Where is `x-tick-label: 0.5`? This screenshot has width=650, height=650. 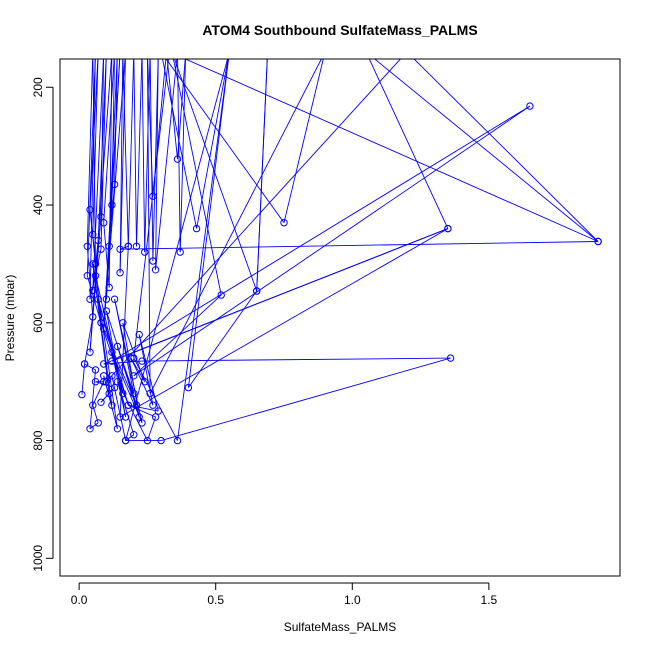 x-tick-label: 0.5 is located at coordinates (215, 600).